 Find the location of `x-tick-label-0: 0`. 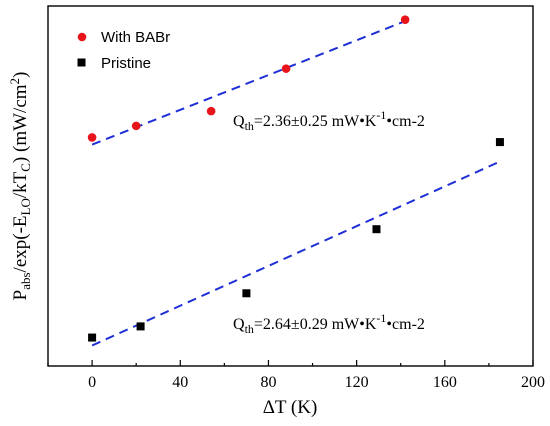

x-tick-label-0: 0 is located at coordinates (92, 382).